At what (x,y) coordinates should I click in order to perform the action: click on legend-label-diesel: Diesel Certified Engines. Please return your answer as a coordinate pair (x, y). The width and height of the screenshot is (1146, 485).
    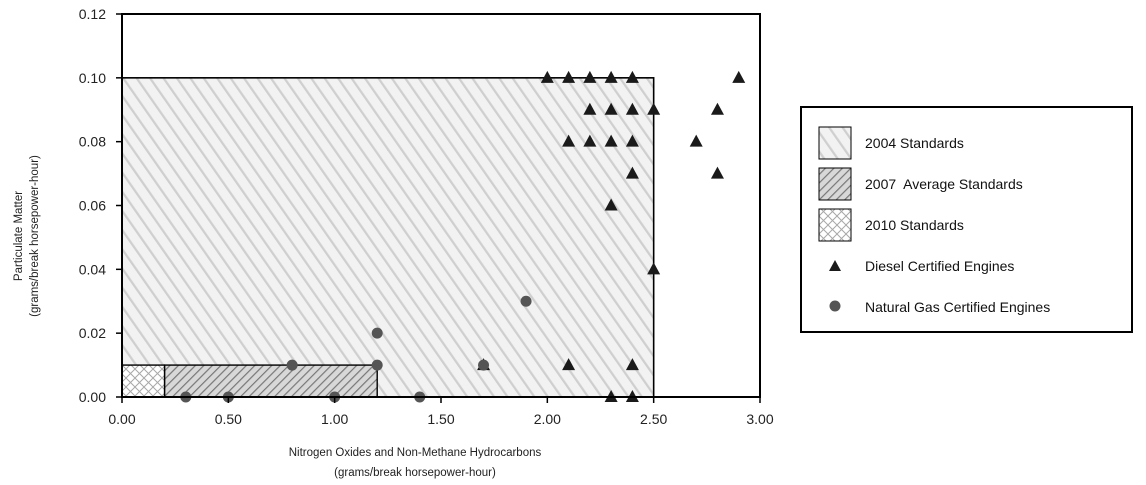
    Looking at the image, I should click on (939, 266).